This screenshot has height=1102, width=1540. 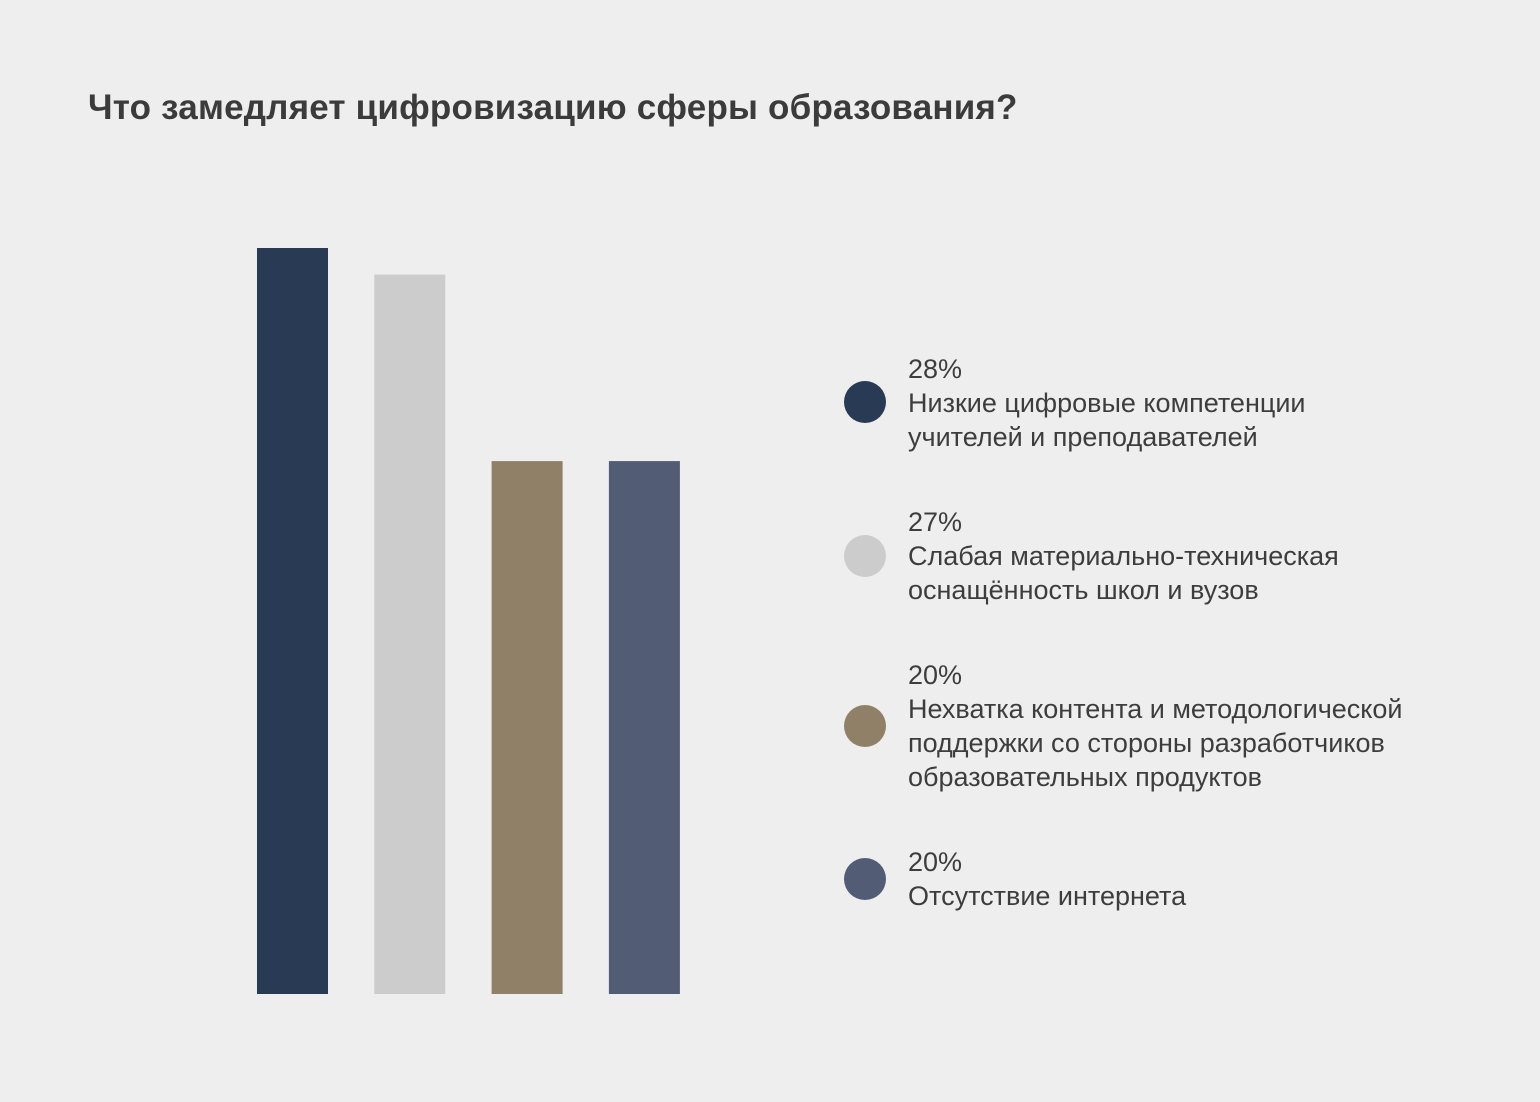 What do you see at coordinates (1047, 879) in the screenshot?
I see `legend-text-4: 20% Отсутствие интернета` at bounding box center [1047, 879].